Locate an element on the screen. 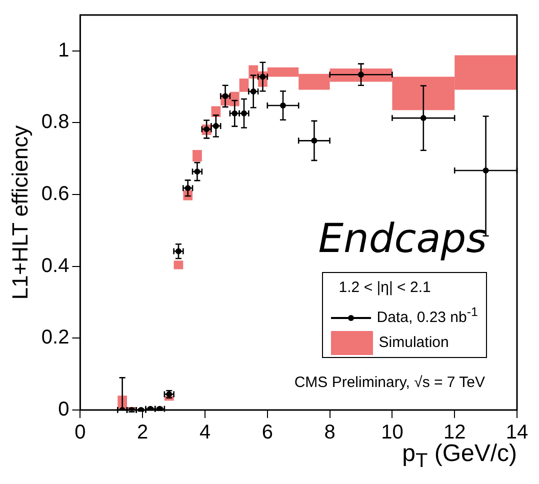 This screenshot has width=539, height=484. x-tick-label: 6 is located at coordinates (267, 433).